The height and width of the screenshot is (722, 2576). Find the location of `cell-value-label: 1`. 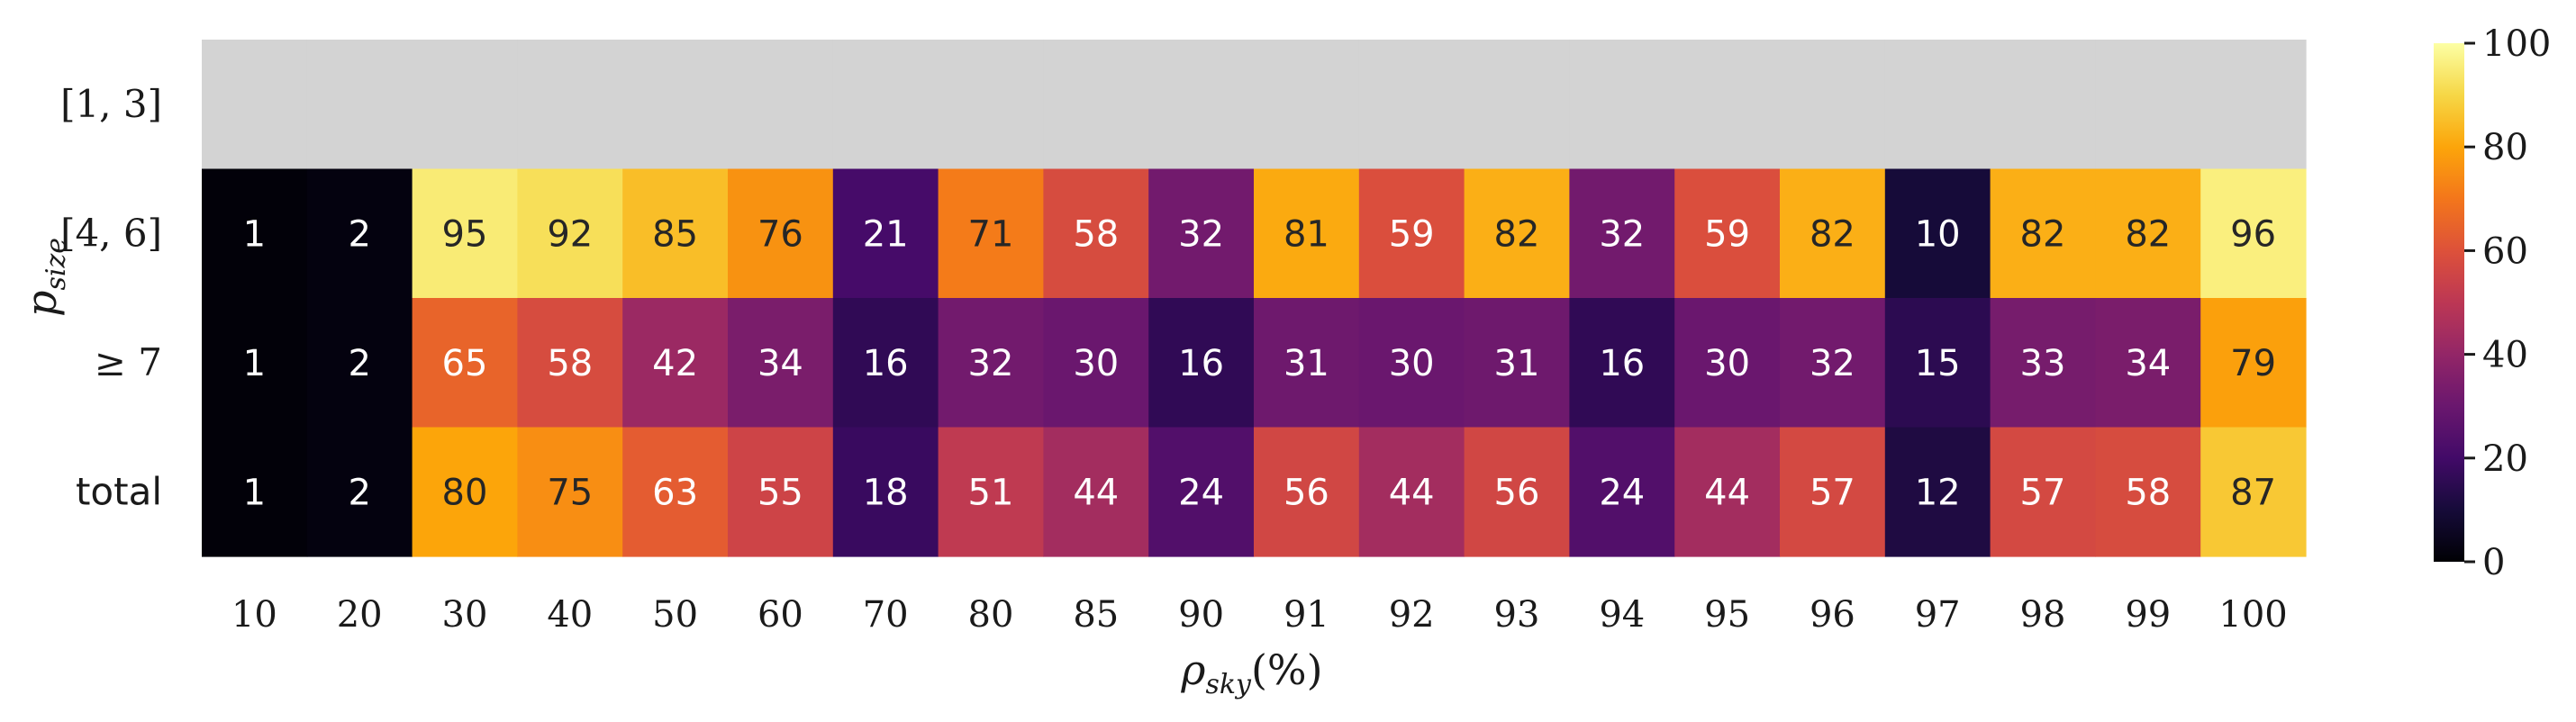

cell-value-label: 1 is located at coordinates (254, 492).